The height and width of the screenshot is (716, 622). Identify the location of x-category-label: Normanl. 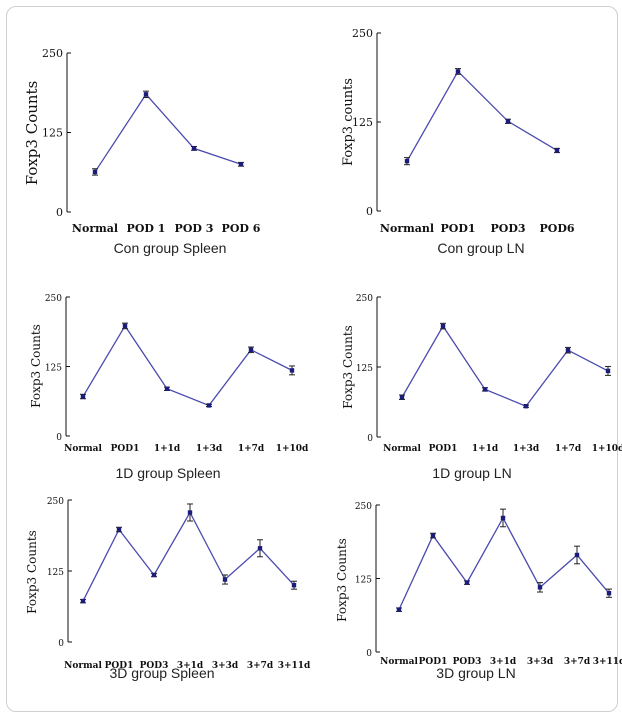
(407, 228).